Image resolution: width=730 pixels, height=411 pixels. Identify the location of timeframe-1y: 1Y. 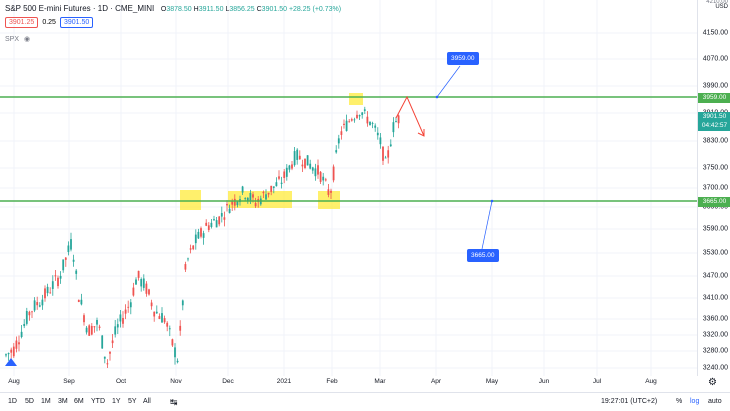
(116, 401).